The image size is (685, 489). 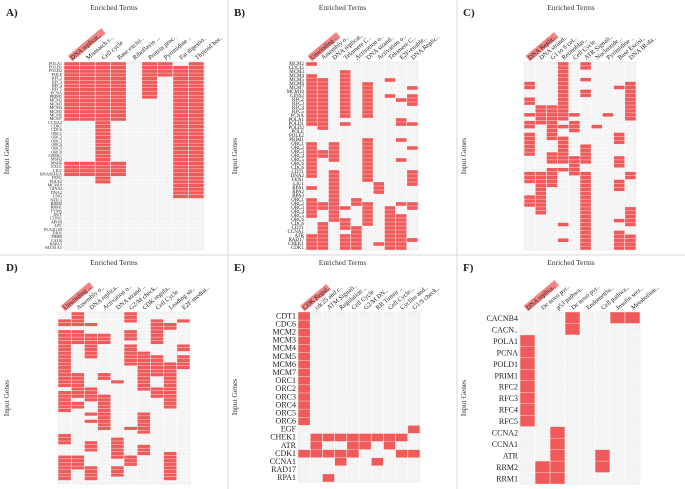 I want to click on panel-B-gene-label: CDC6, so click(x=297, y=224).